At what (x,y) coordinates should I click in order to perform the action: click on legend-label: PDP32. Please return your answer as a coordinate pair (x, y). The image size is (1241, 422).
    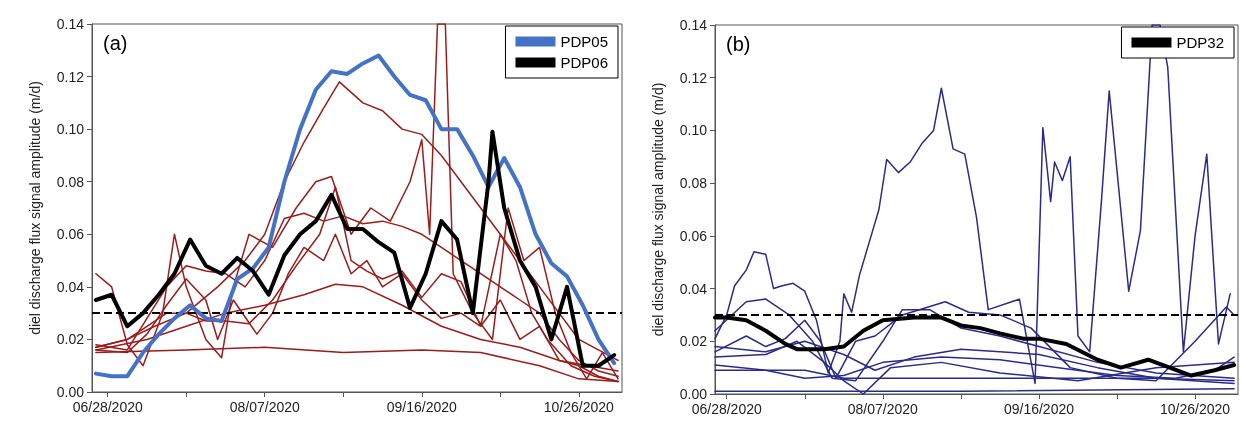
    Looking at the image, I should click on (1200, 42).